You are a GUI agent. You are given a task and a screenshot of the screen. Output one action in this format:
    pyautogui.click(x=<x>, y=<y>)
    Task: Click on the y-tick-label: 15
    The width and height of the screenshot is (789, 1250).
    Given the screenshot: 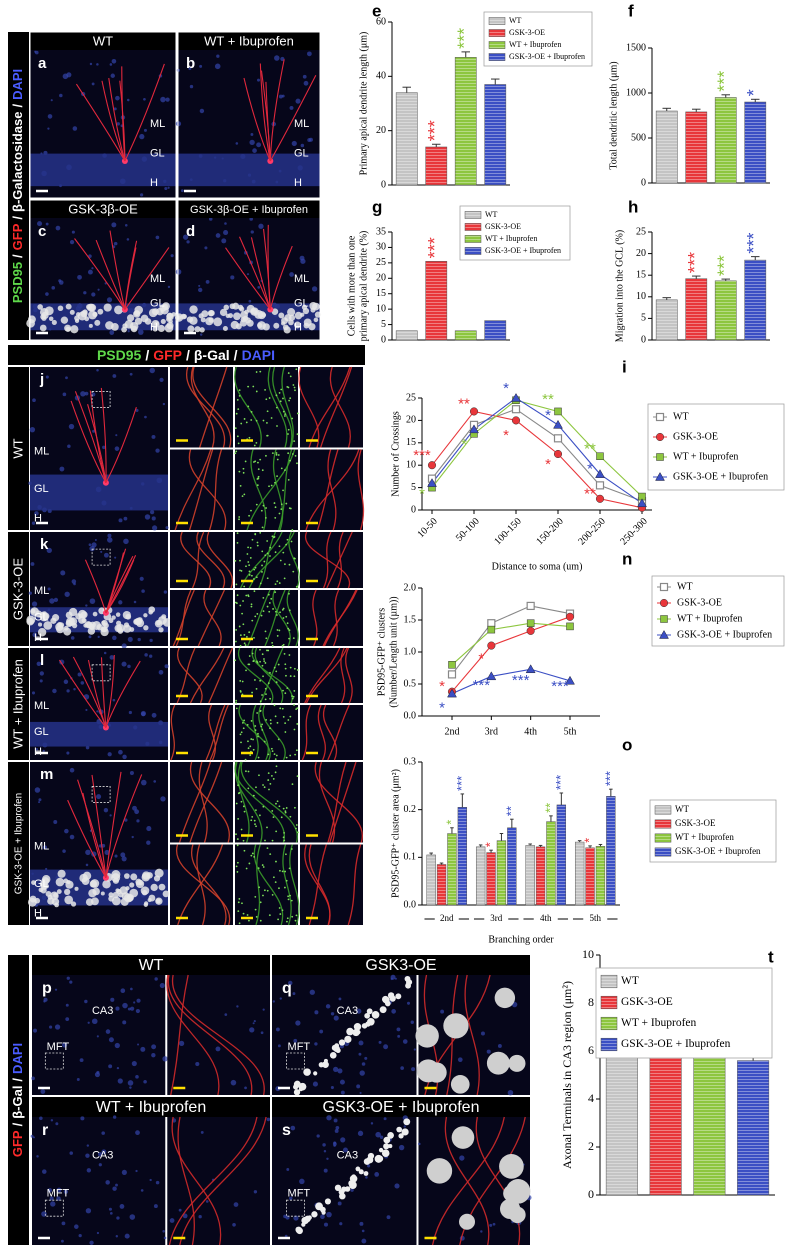 What is the action you would take?
    pyautogui.click(x=381, y=293)
    